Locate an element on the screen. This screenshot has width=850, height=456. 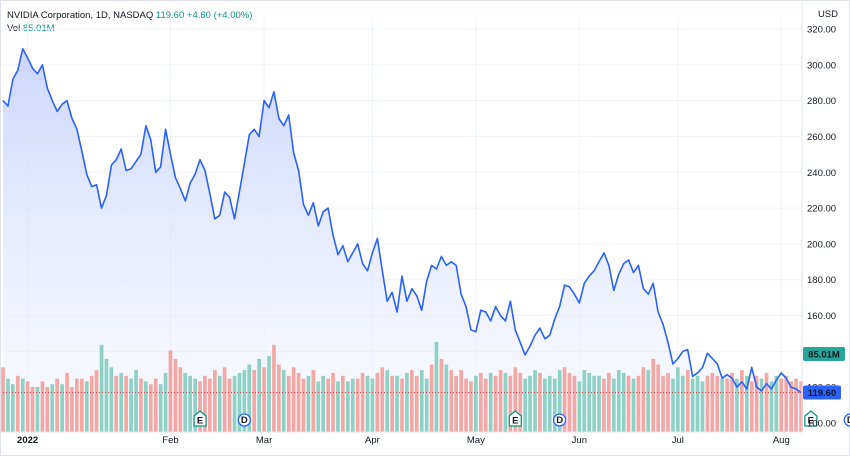
dividend-badge is located at coordinates (559, 420).